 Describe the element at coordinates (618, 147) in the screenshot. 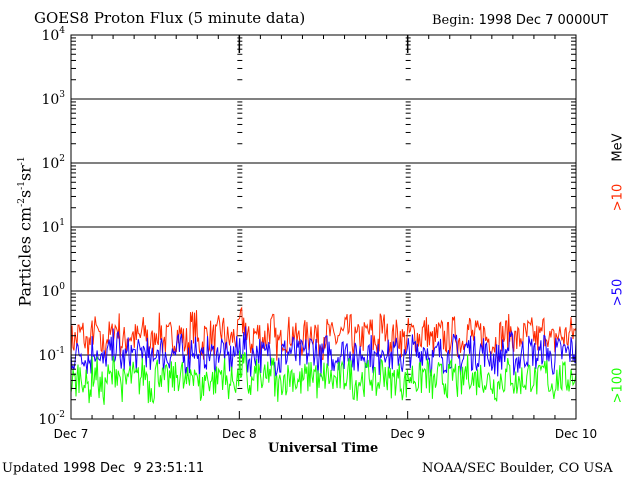

I see `legend-unit-mev: MeV` at that location.